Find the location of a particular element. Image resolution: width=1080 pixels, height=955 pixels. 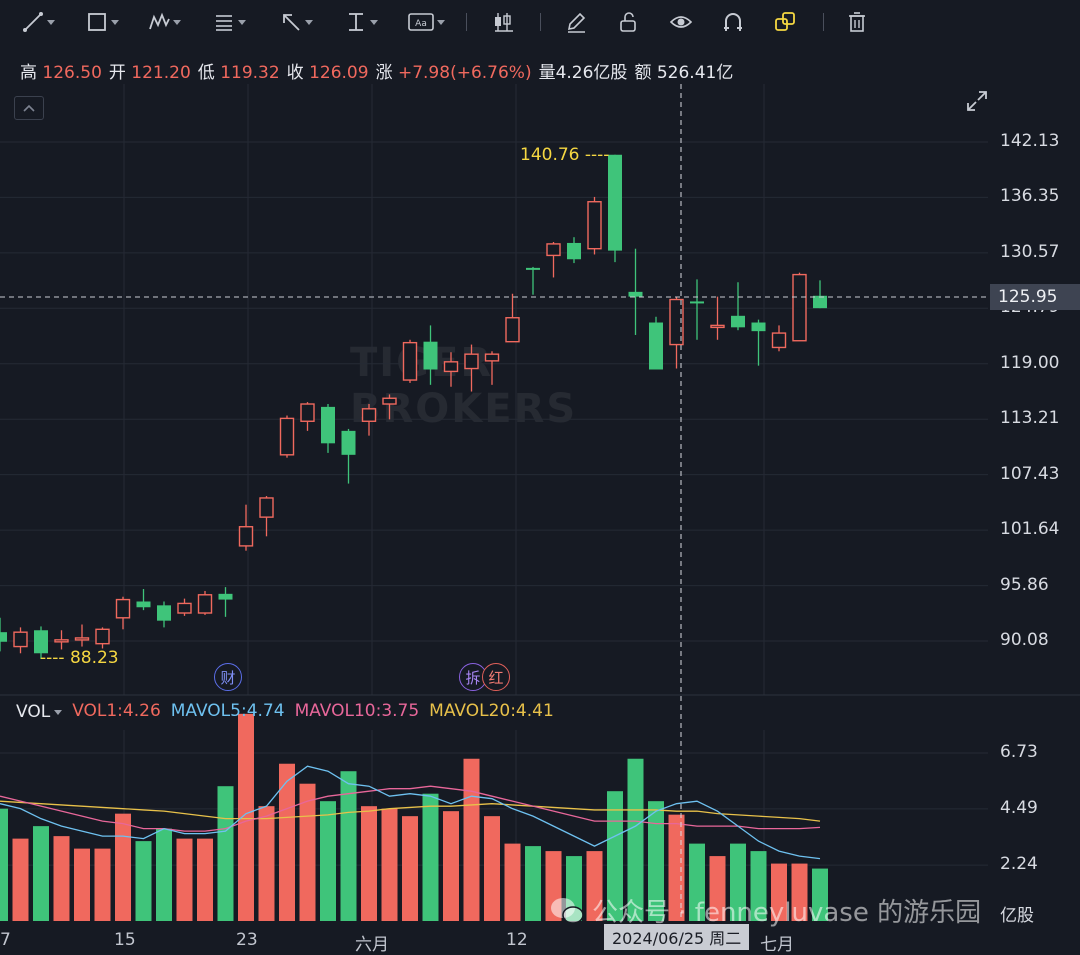

mavol5-value: MAVOL5:4.74 is located at coordinates (227, 711).